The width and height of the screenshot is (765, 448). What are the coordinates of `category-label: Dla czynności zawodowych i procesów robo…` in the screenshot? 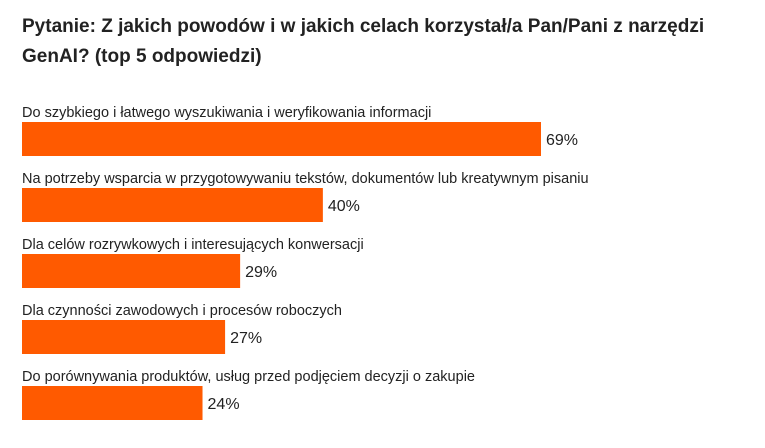 It's located at (182, 311).